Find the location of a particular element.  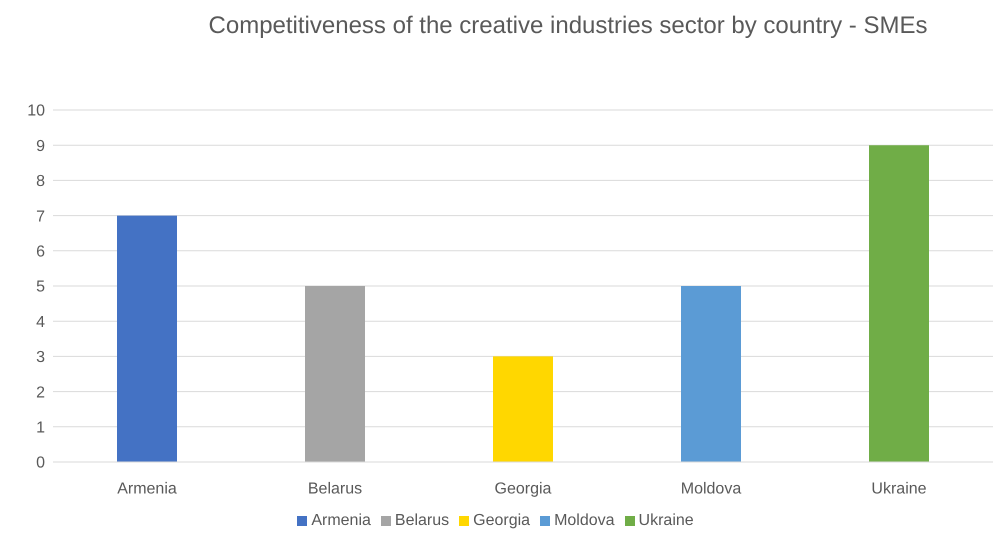

x-tick-label: Moldova is located at coordinates (711, 489).